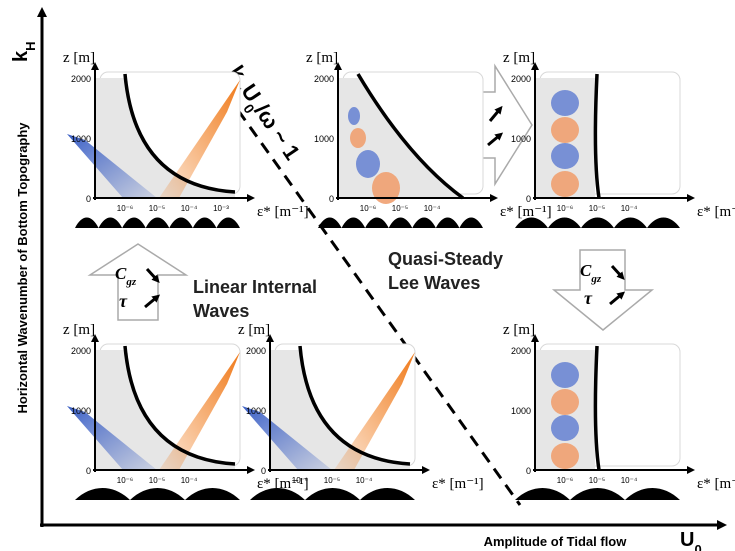  Describe the element at coordinates (556, 541) in the screenshot. I see `x-axis-label: Amplitude of Tidal flow` at that location.